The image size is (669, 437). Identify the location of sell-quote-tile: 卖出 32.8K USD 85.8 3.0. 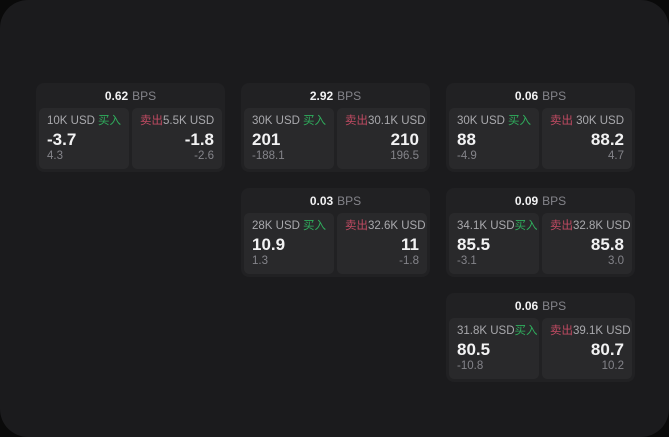
(587, 243).